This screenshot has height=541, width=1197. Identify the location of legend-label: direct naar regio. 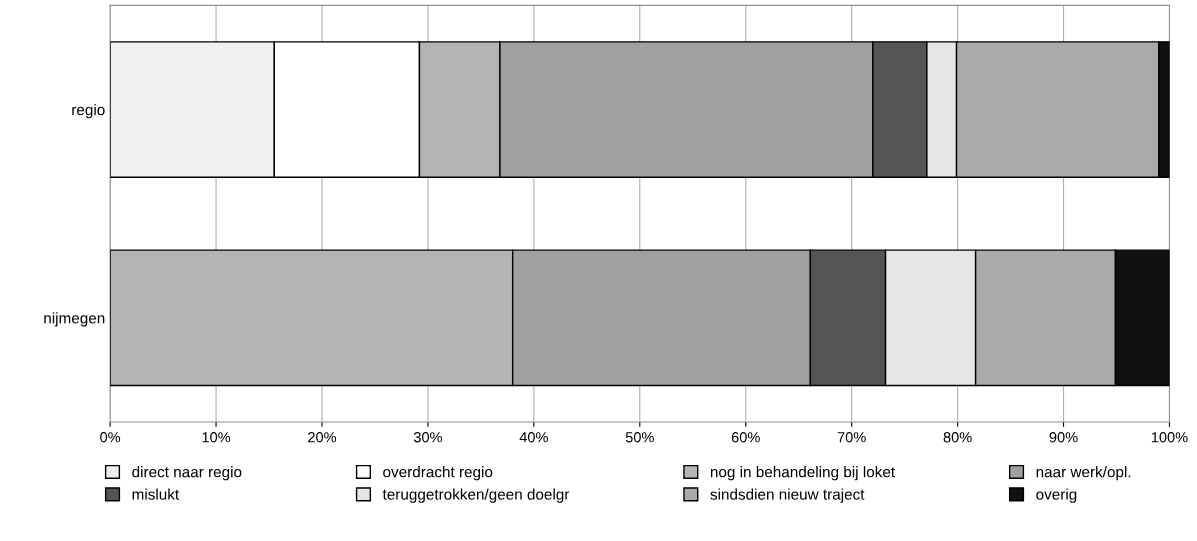
(187, 473).